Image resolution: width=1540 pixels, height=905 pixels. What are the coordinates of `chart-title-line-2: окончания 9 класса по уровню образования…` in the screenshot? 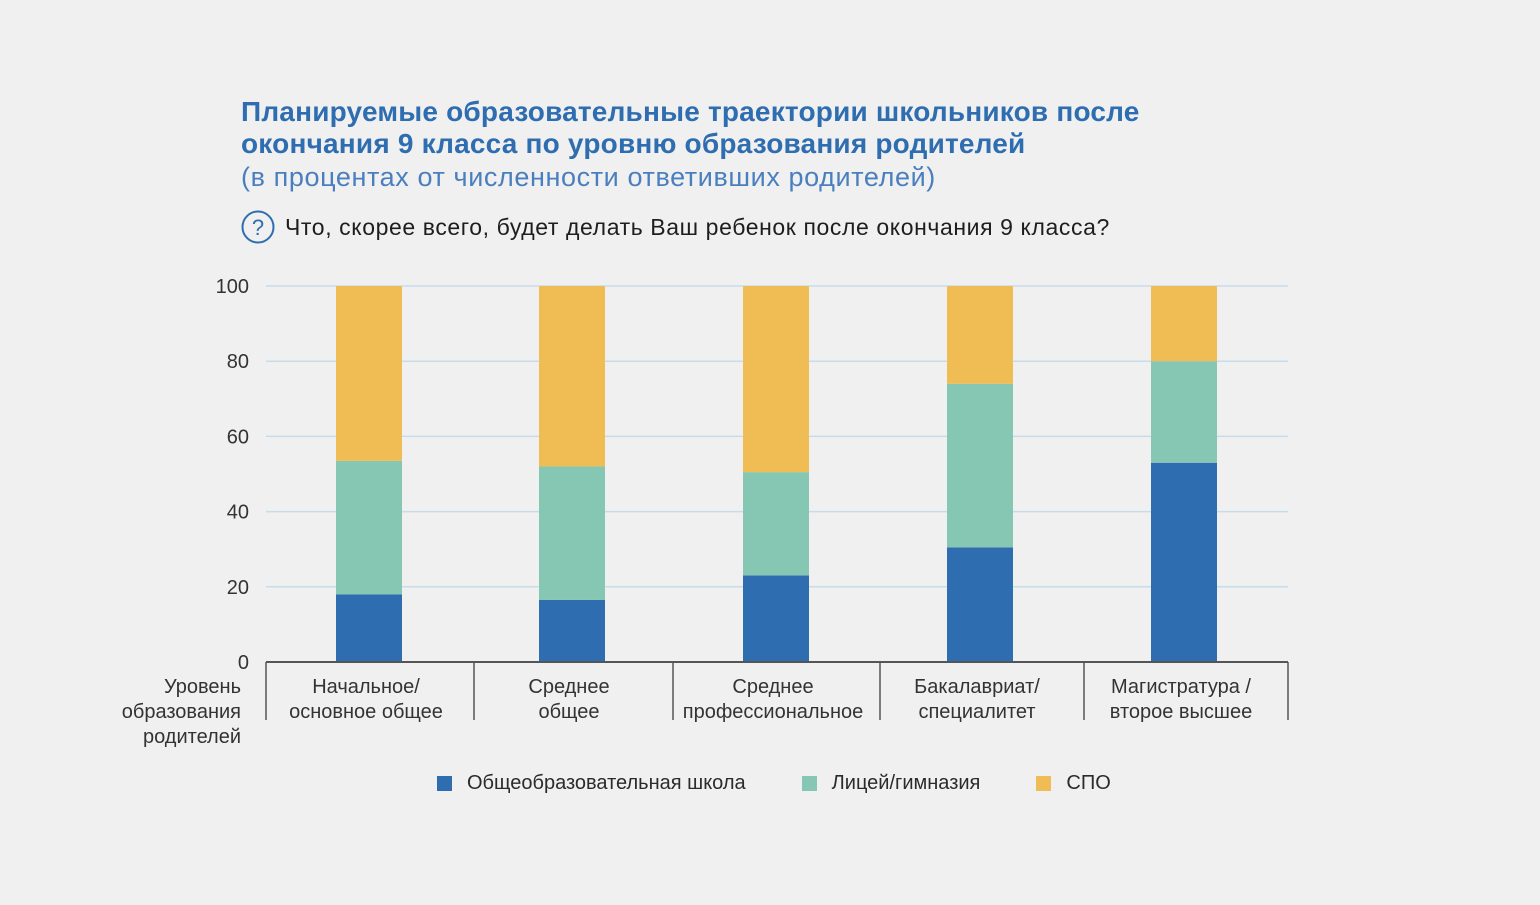 It's located at (633, 143).